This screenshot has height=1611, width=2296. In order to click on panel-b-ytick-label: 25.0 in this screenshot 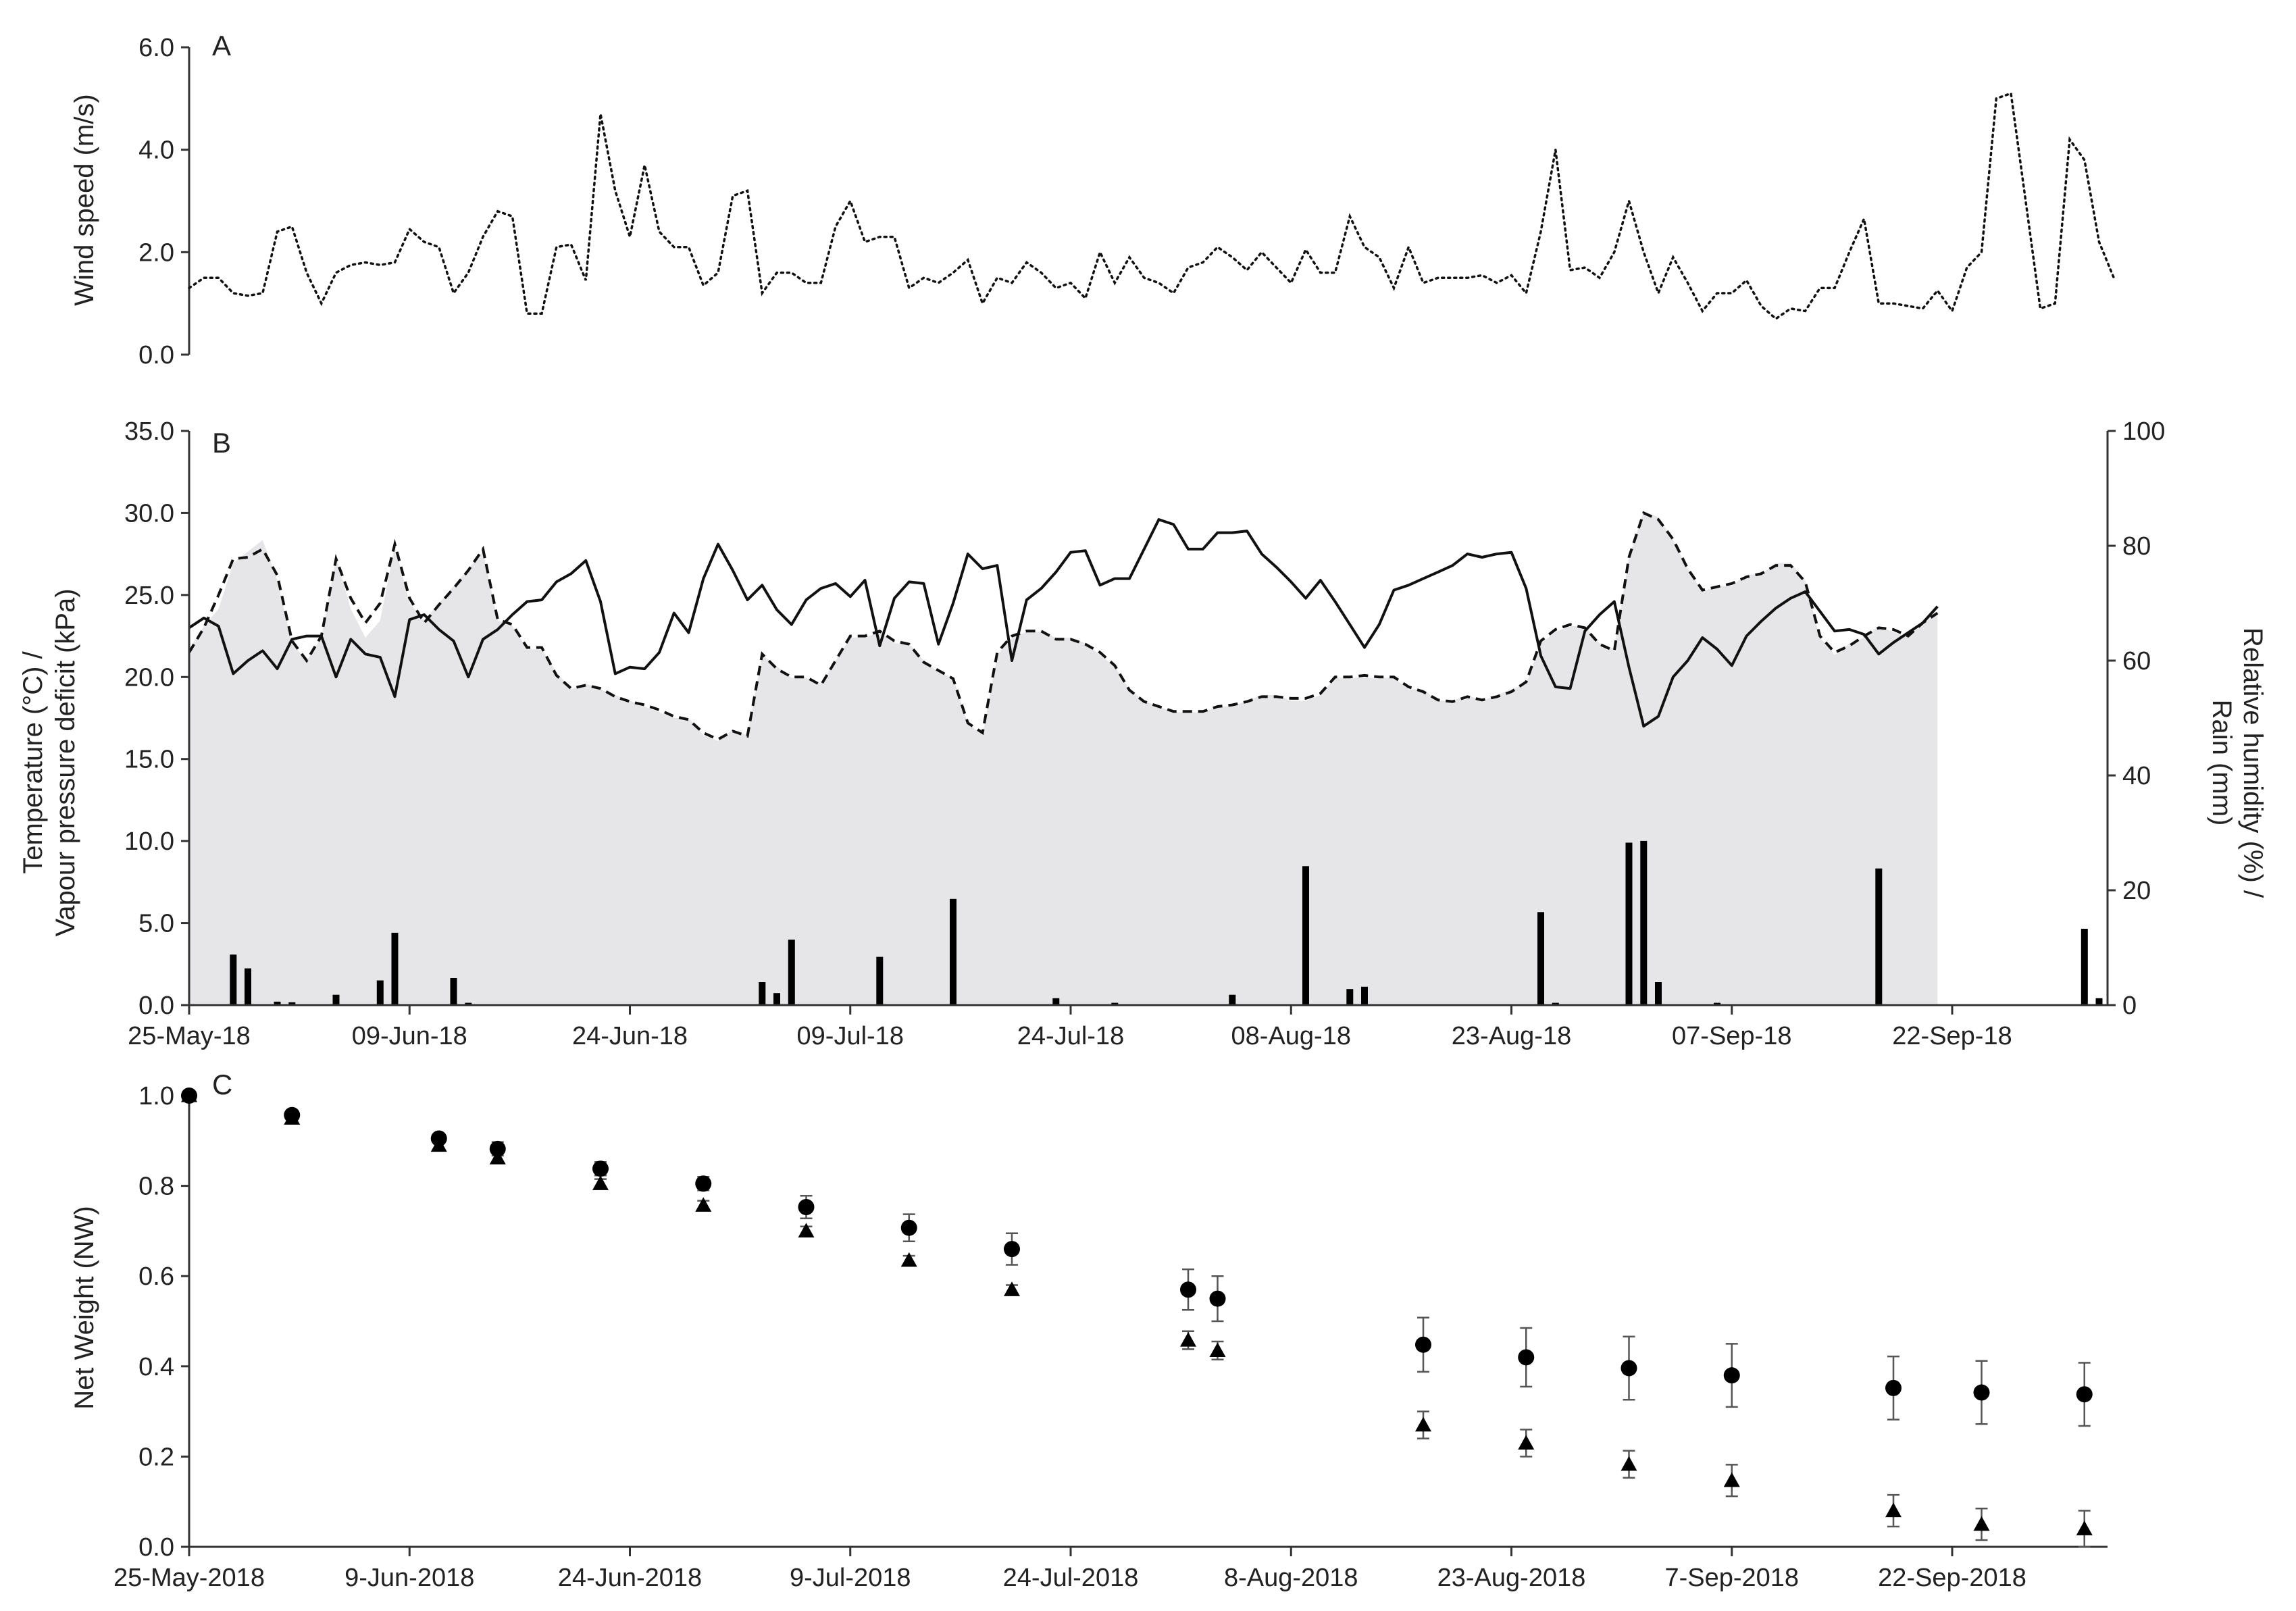, I will do `click(149, 596)`.